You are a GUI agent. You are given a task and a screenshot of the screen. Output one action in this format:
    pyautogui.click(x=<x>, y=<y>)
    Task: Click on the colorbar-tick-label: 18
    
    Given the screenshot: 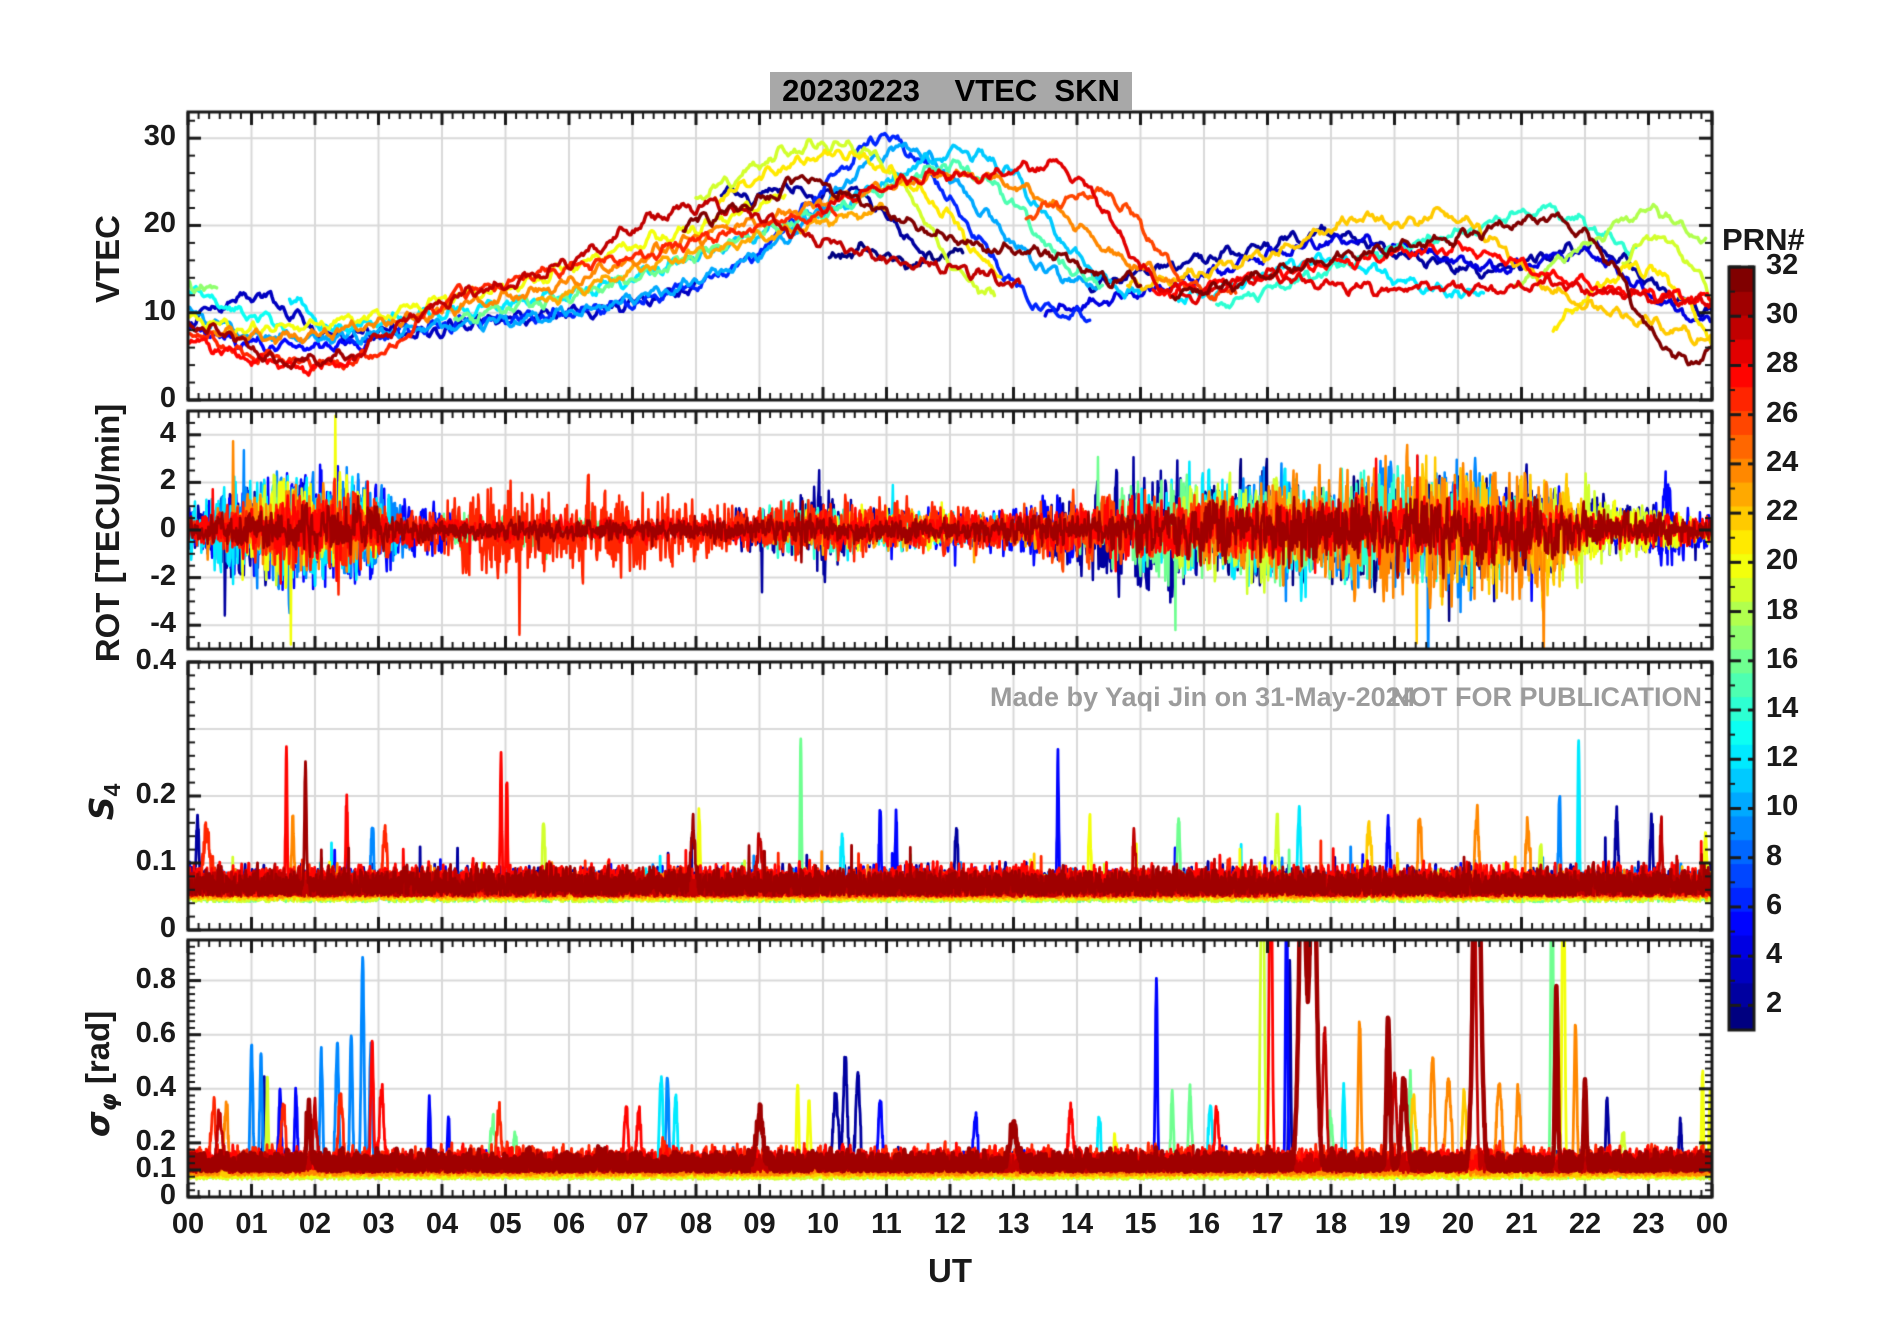 What is the action you would take?
    pyautogui.click(x=1782, y=609)
    